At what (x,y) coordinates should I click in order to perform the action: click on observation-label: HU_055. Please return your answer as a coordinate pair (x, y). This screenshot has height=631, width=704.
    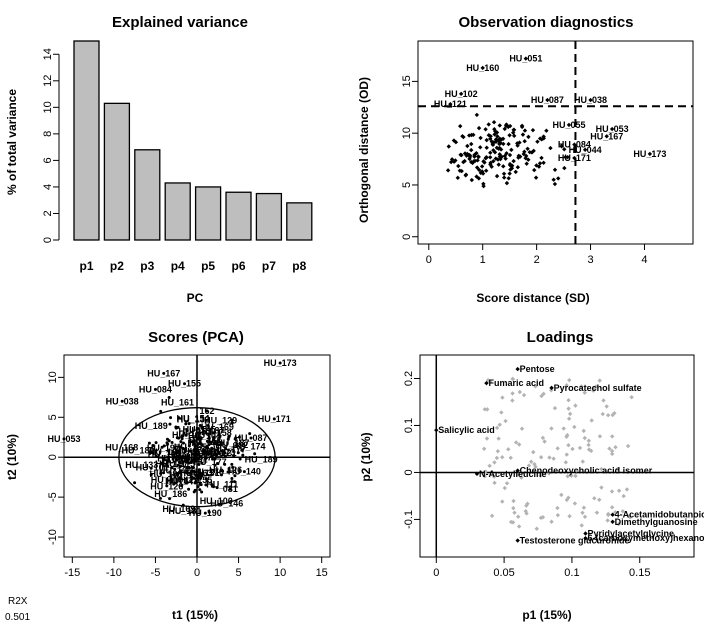
    Looking at the image, I should click on (568, 125).